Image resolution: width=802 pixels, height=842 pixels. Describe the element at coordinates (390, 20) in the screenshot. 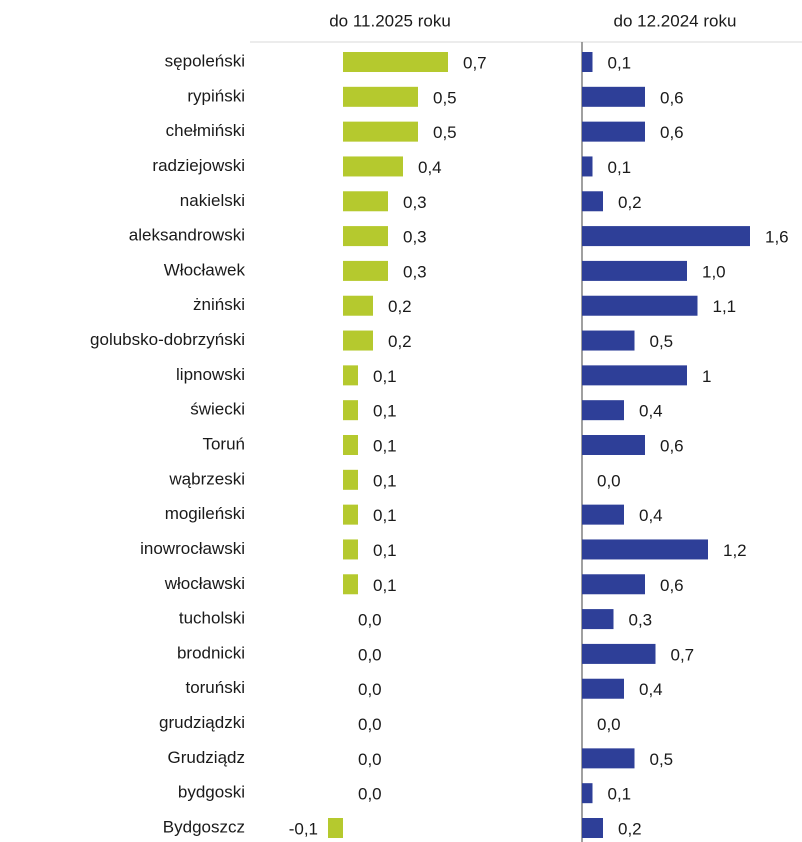

I see `series-header: do 11.2025 roku` at that location.